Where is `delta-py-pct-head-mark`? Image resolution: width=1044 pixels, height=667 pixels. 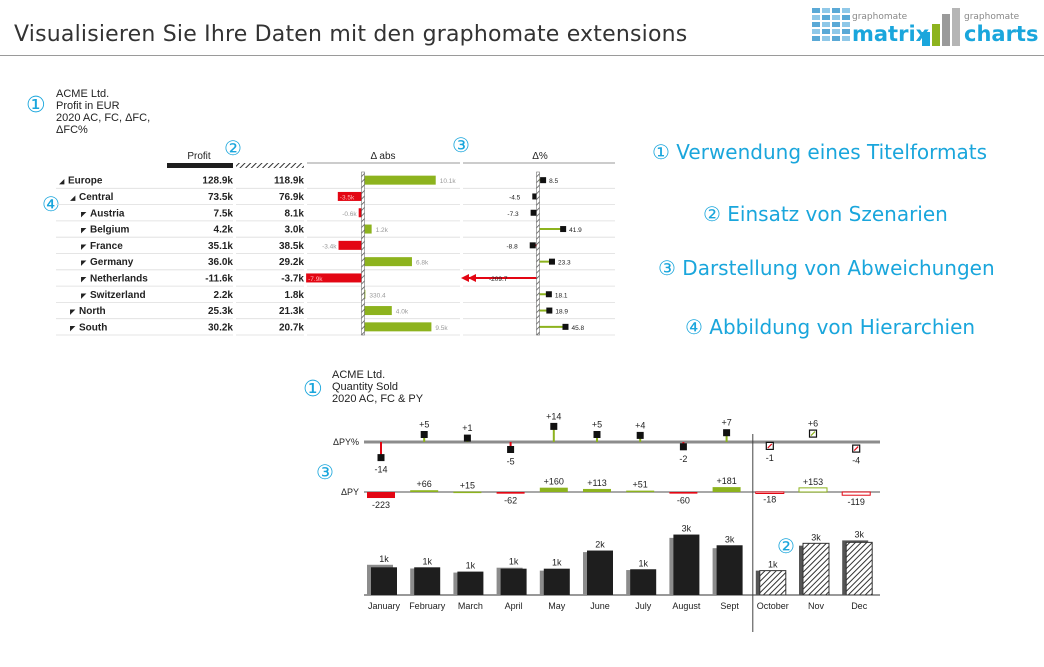
delta-py-pct-head-mark is located at coordinates (813, 434).